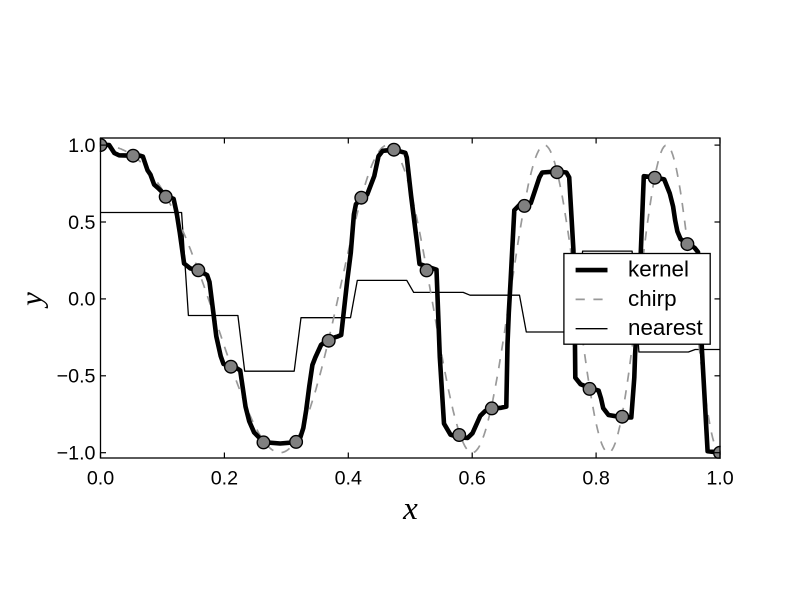 Image resolution: width=800 pixels, height=600 pixels. Describe the element at coordinates (658, 269) in the screenshot. I see `svg-text: kernel` at that location.